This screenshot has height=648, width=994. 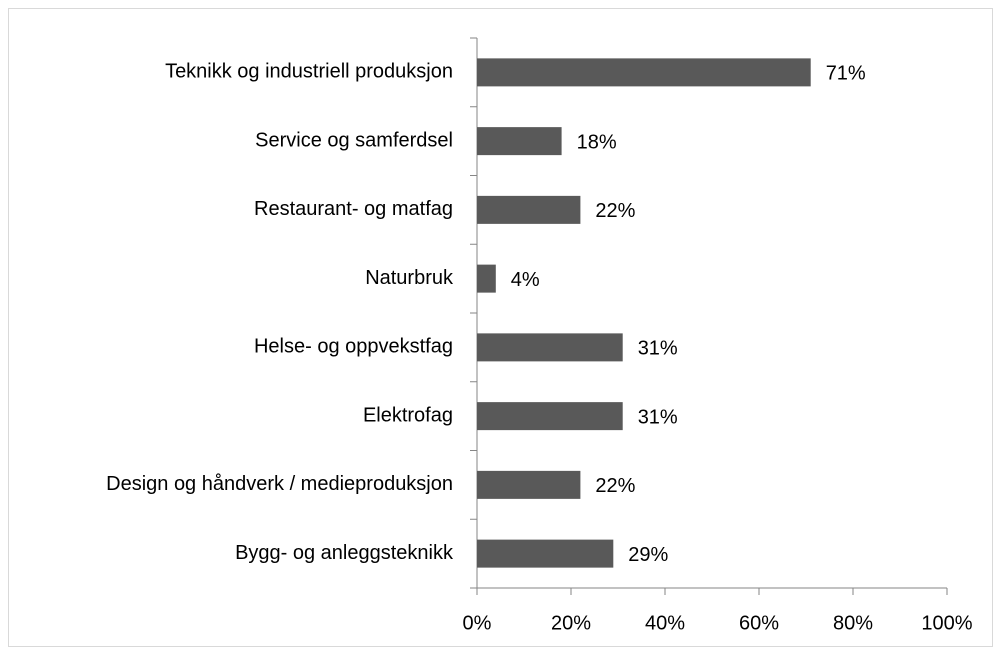 What do you see at coordinates (525, 280) in the screenshot?
I see `value-label: 4%` at bounding box center [525, 280].